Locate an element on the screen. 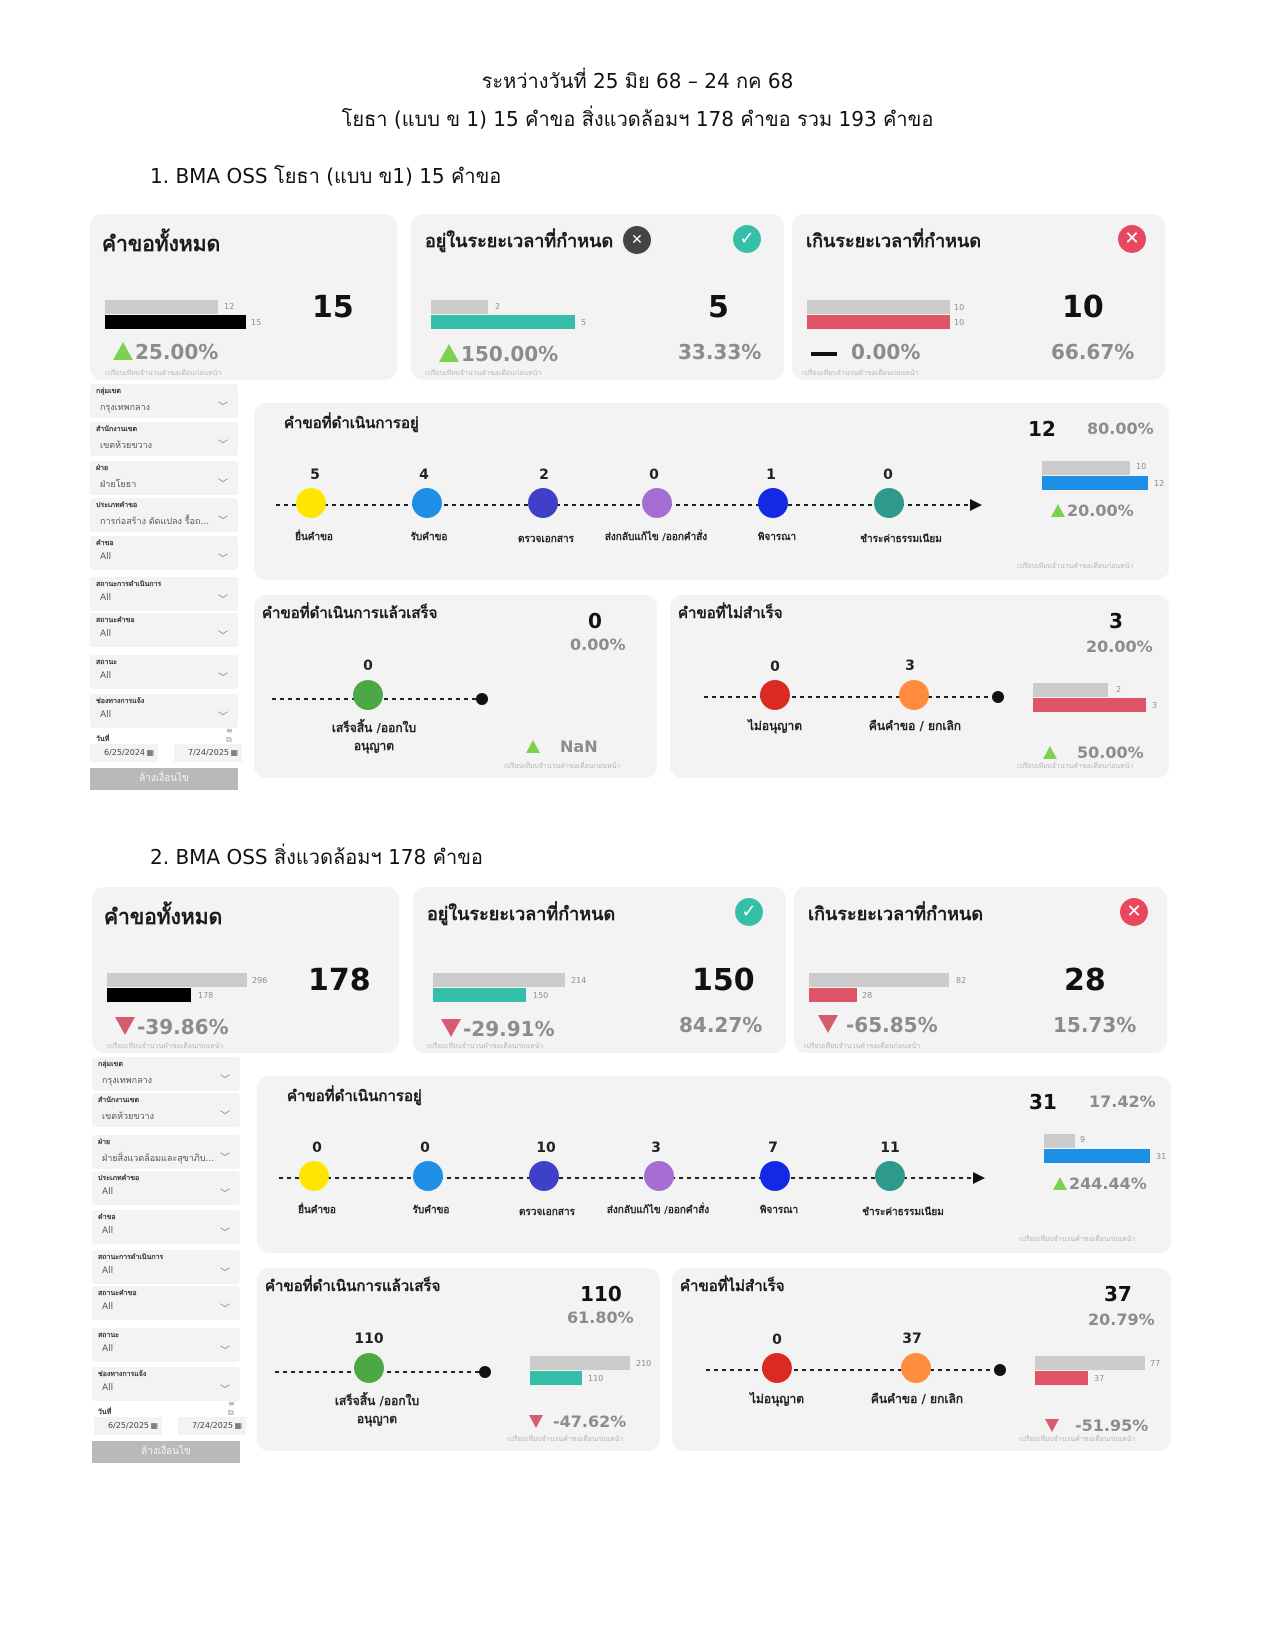 The width and height of the screenshot is (1275, 1650). filter-request-type: ประเภทคำขอ การก่อสร้าง ดัดแปลง รื้อถ... ﹀ is located at coordinates (164, 515).